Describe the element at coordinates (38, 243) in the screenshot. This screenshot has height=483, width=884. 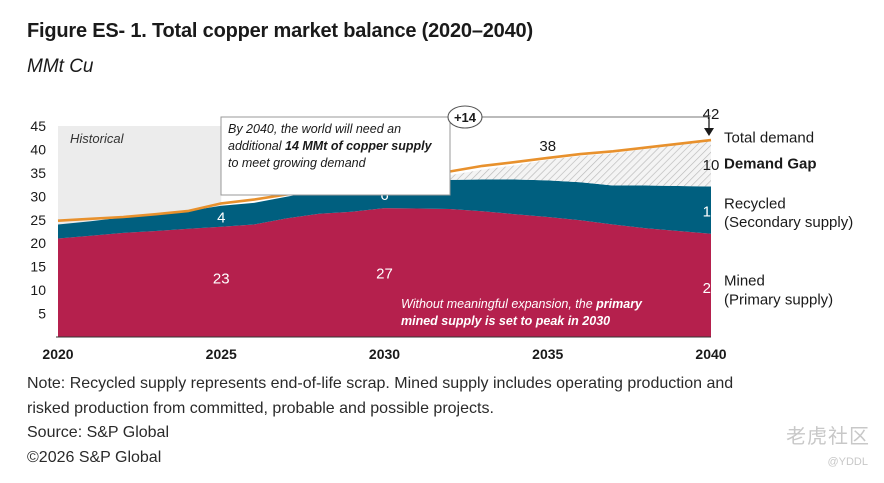
I see `y-tick-label: 20` at that location.